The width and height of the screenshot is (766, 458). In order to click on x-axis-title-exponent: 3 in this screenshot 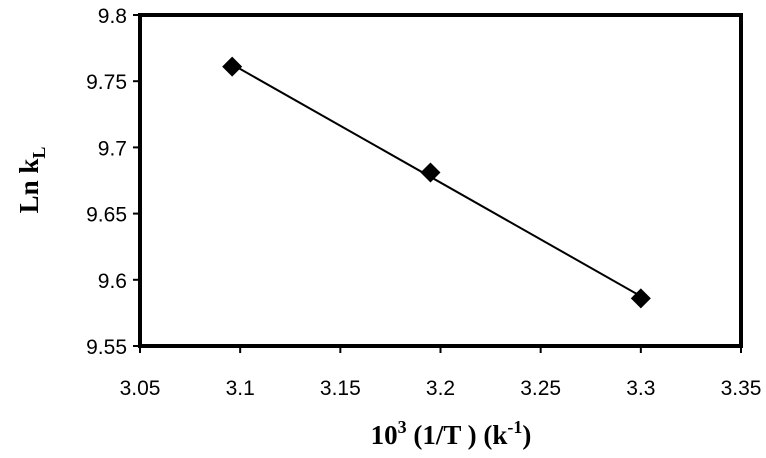, I will do `click(402, 427)`.